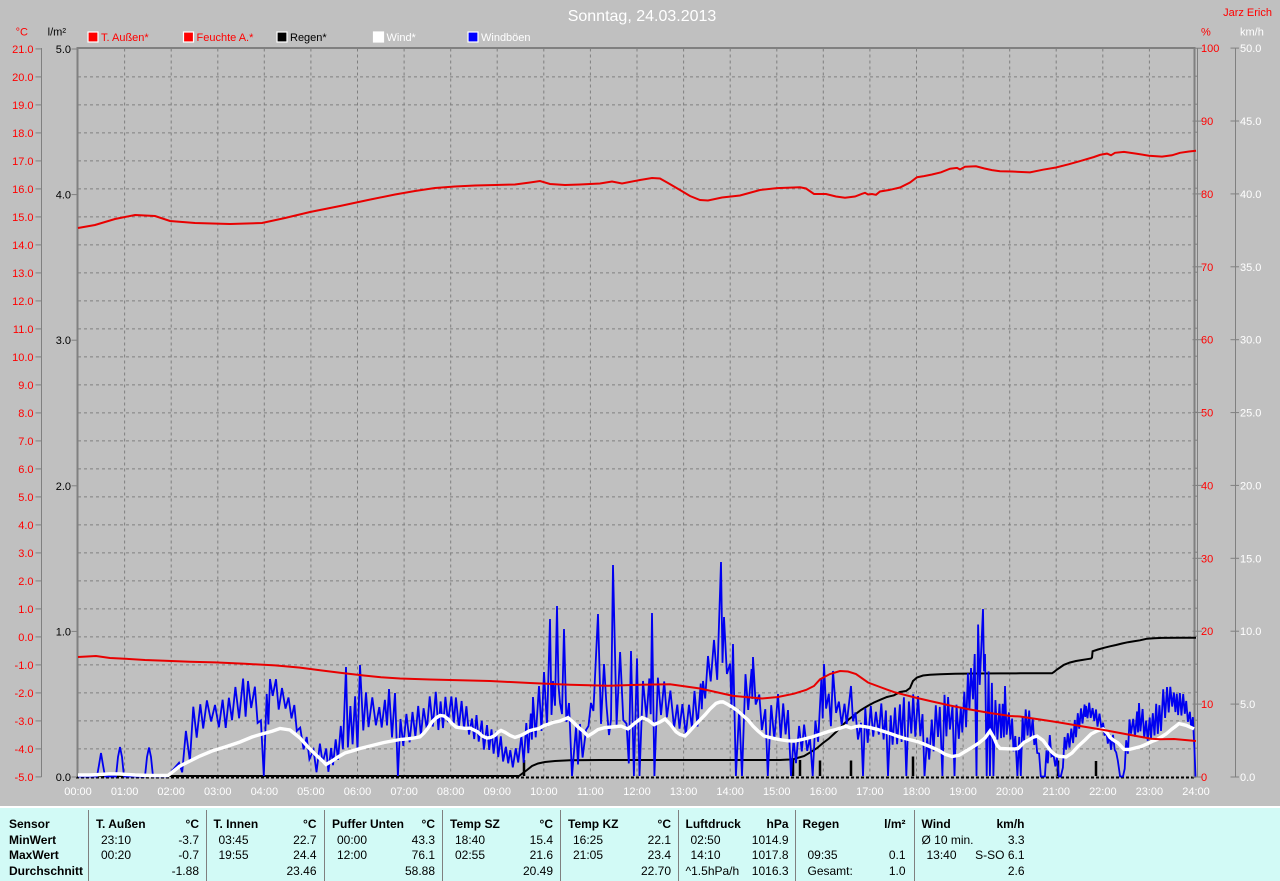  Describe the element at coordinates (1252, 33) in the screenshot. I see `svg-text: km/h` at that location.